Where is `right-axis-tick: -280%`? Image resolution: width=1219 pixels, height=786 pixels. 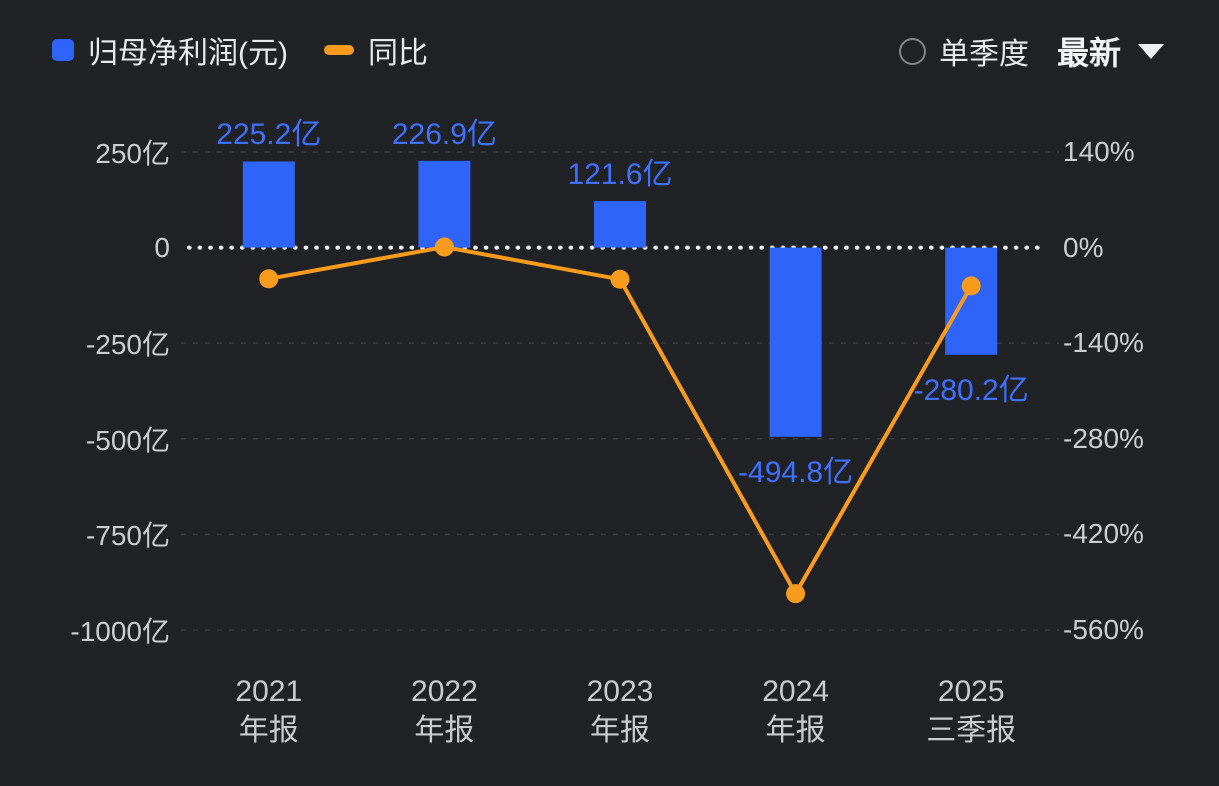 right-axis-tick: -280% is located at coordinates (1103, 438).